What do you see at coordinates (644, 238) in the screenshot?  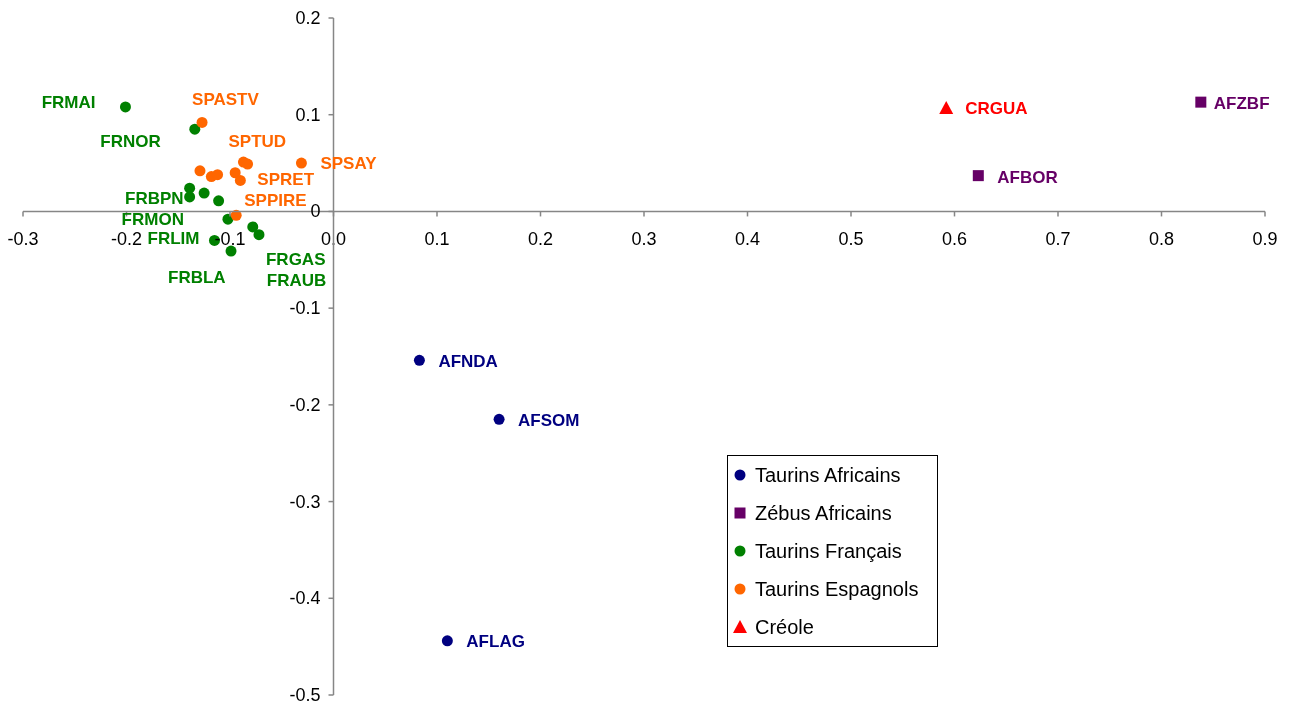 I see `x-tick-label: 0.3` at bounding box center [644, 238].